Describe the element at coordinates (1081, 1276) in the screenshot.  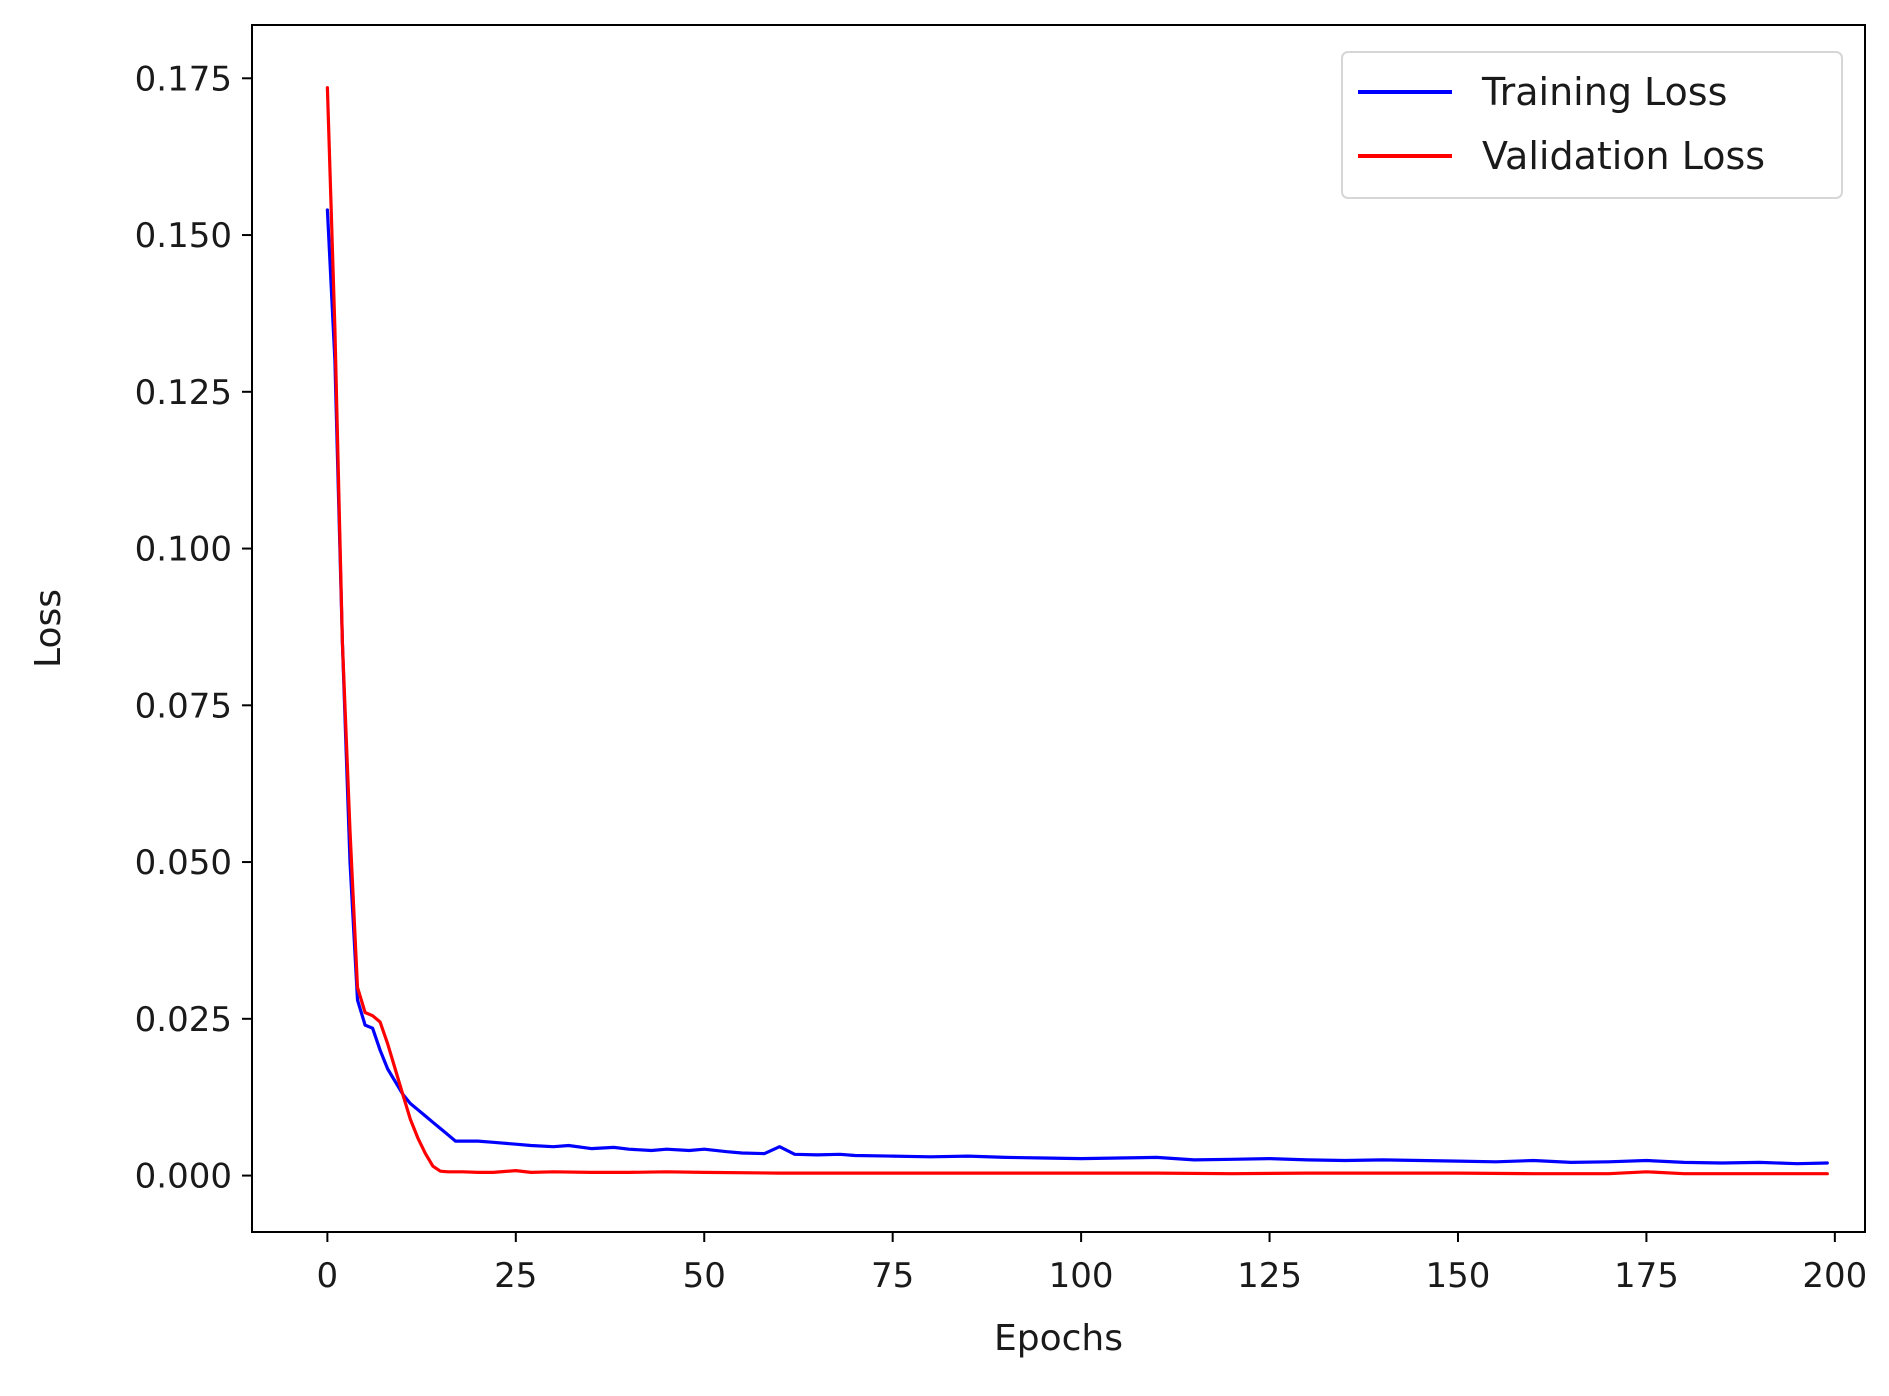
I see `x-tick-label: 100` at that location.